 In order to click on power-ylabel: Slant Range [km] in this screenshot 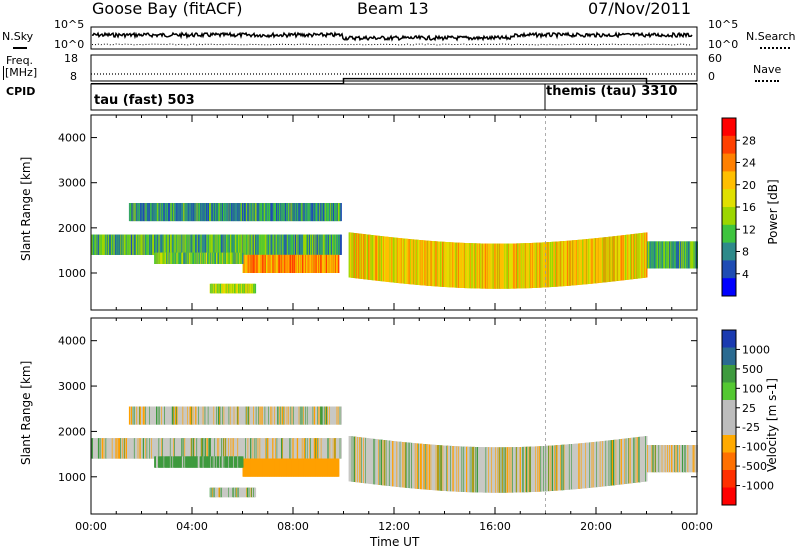, I will do `click(26, 208)`.